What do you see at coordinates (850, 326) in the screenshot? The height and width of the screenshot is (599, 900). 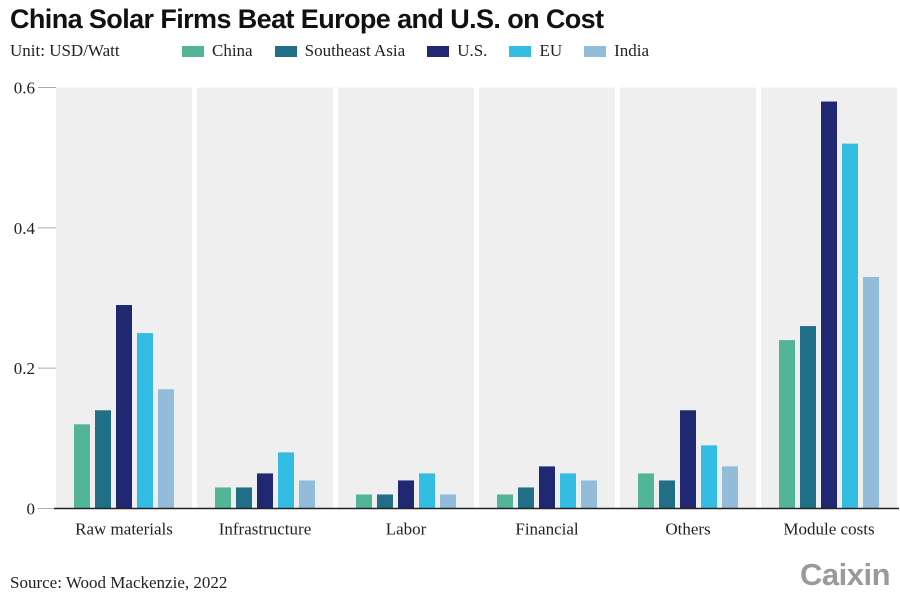 I see `bar-module-costs-eu` at bounding box center [850, 326].